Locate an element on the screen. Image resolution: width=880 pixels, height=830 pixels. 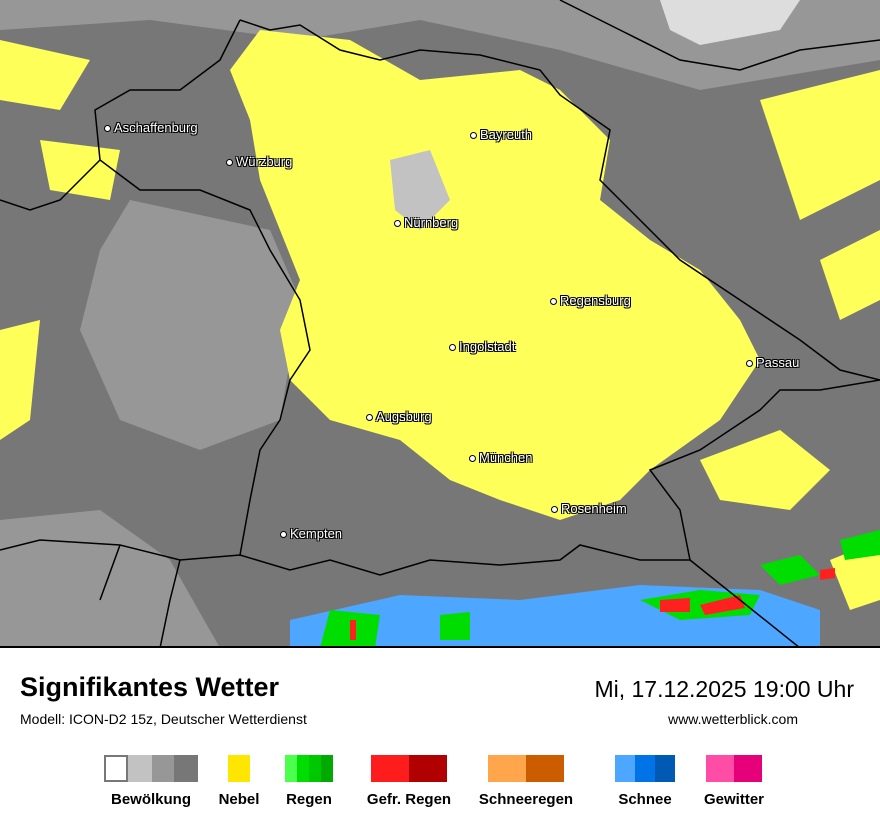
border-sachsen is located at coordinates (719, 35).